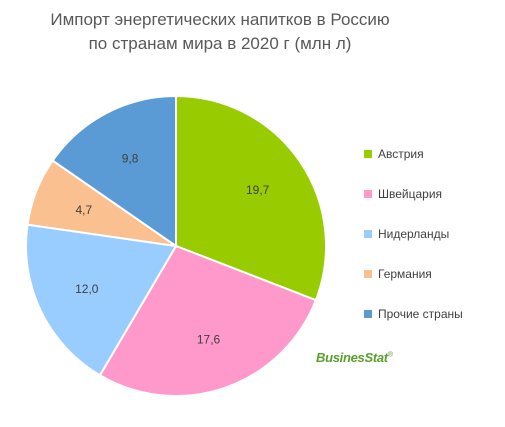 This screenshot has height=427, width=505. I want to click on logo-registered-mark: ®, so click(390, 355).